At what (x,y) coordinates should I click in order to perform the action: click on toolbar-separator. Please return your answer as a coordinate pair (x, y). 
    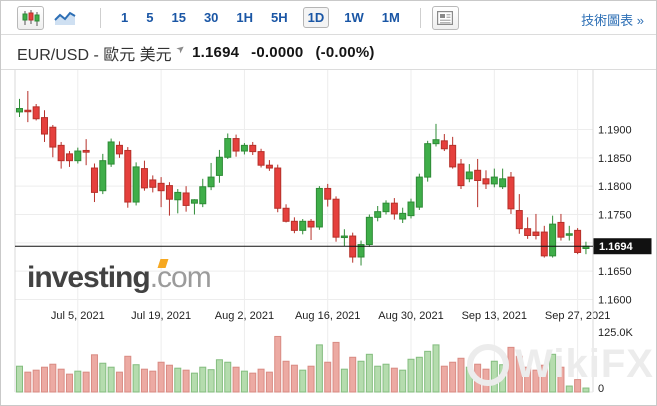
    Looking at the image, I should click on (420, 17).